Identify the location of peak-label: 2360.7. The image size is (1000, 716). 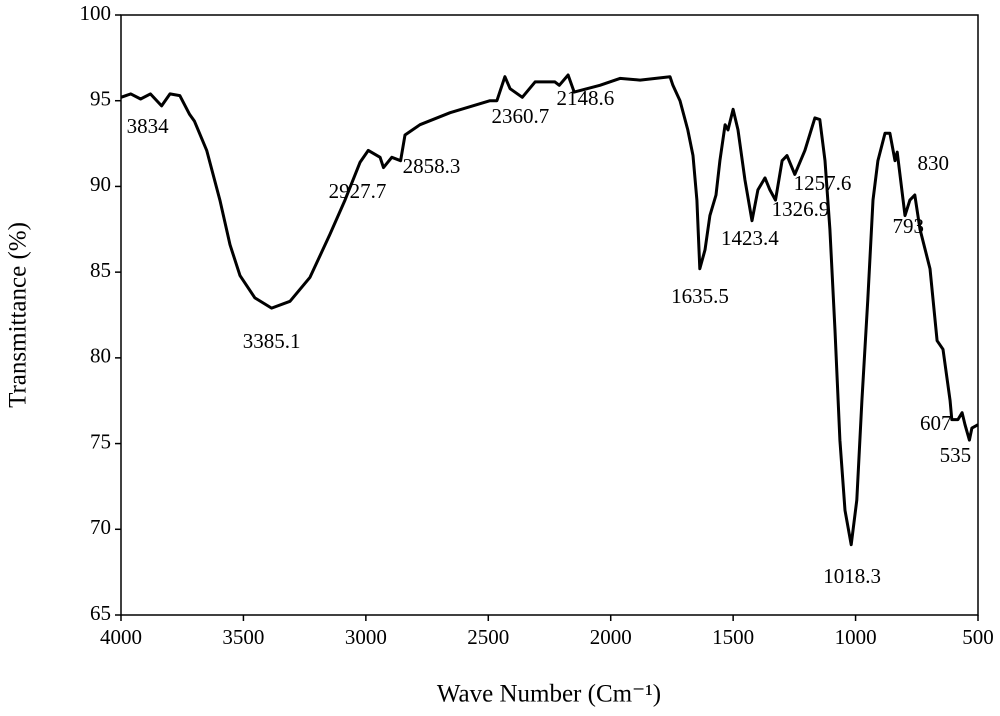
(521, 116).